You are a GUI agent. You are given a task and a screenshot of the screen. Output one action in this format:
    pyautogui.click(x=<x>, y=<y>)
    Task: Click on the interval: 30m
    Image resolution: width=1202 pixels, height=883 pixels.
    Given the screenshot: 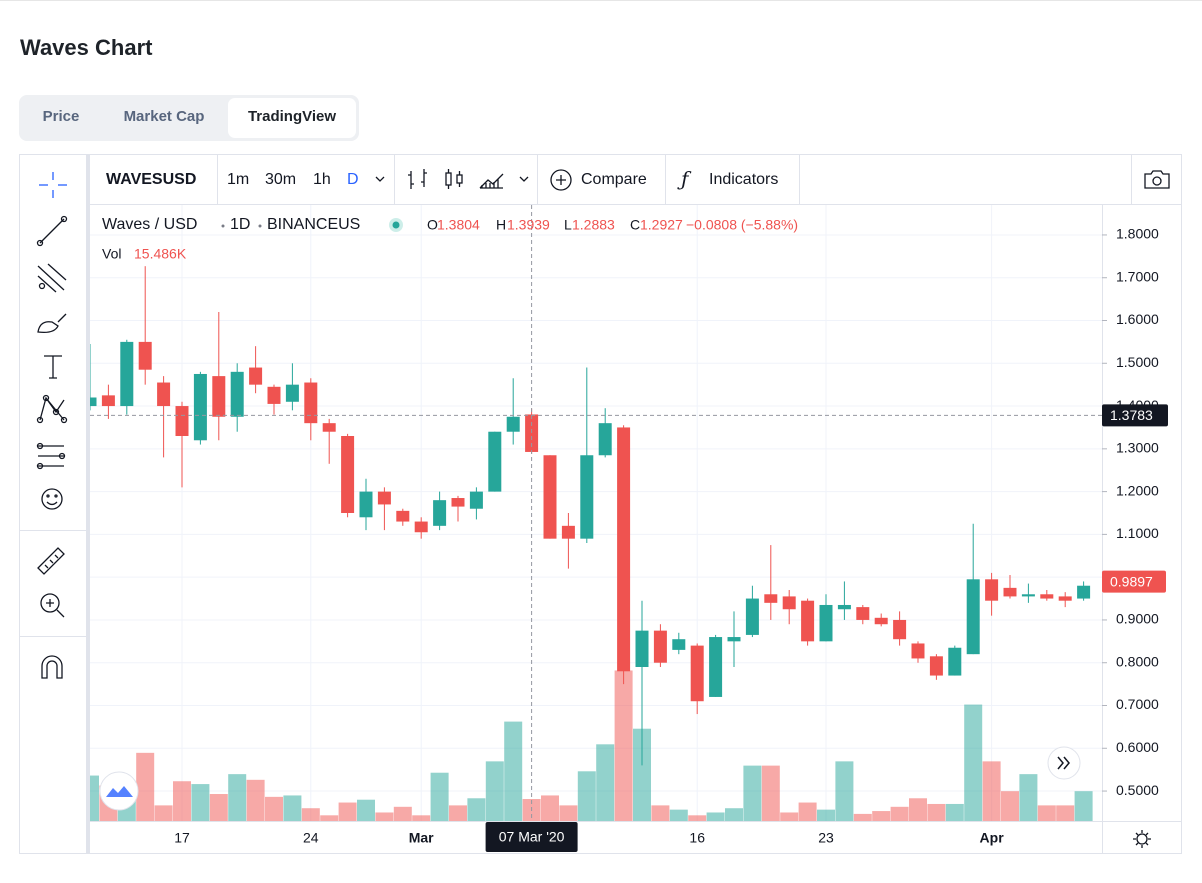 What is the action you would take?
    pyautogui.click(x=280, y=179)
    